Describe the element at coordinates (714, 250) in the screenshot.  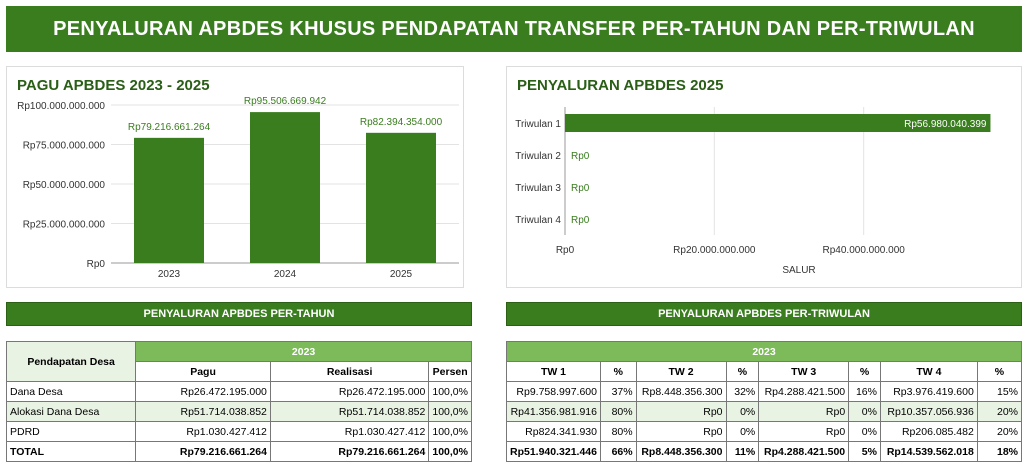
I see `x-tick-label: Rp20.000.000.000` at that location.